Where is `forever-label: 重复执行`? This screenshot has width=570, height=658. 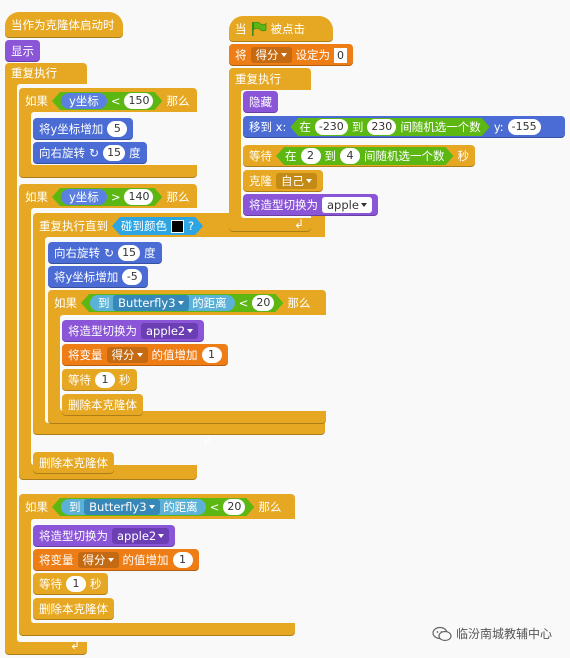 forever-label: 重复执行 is located at coordinates (34, 73).